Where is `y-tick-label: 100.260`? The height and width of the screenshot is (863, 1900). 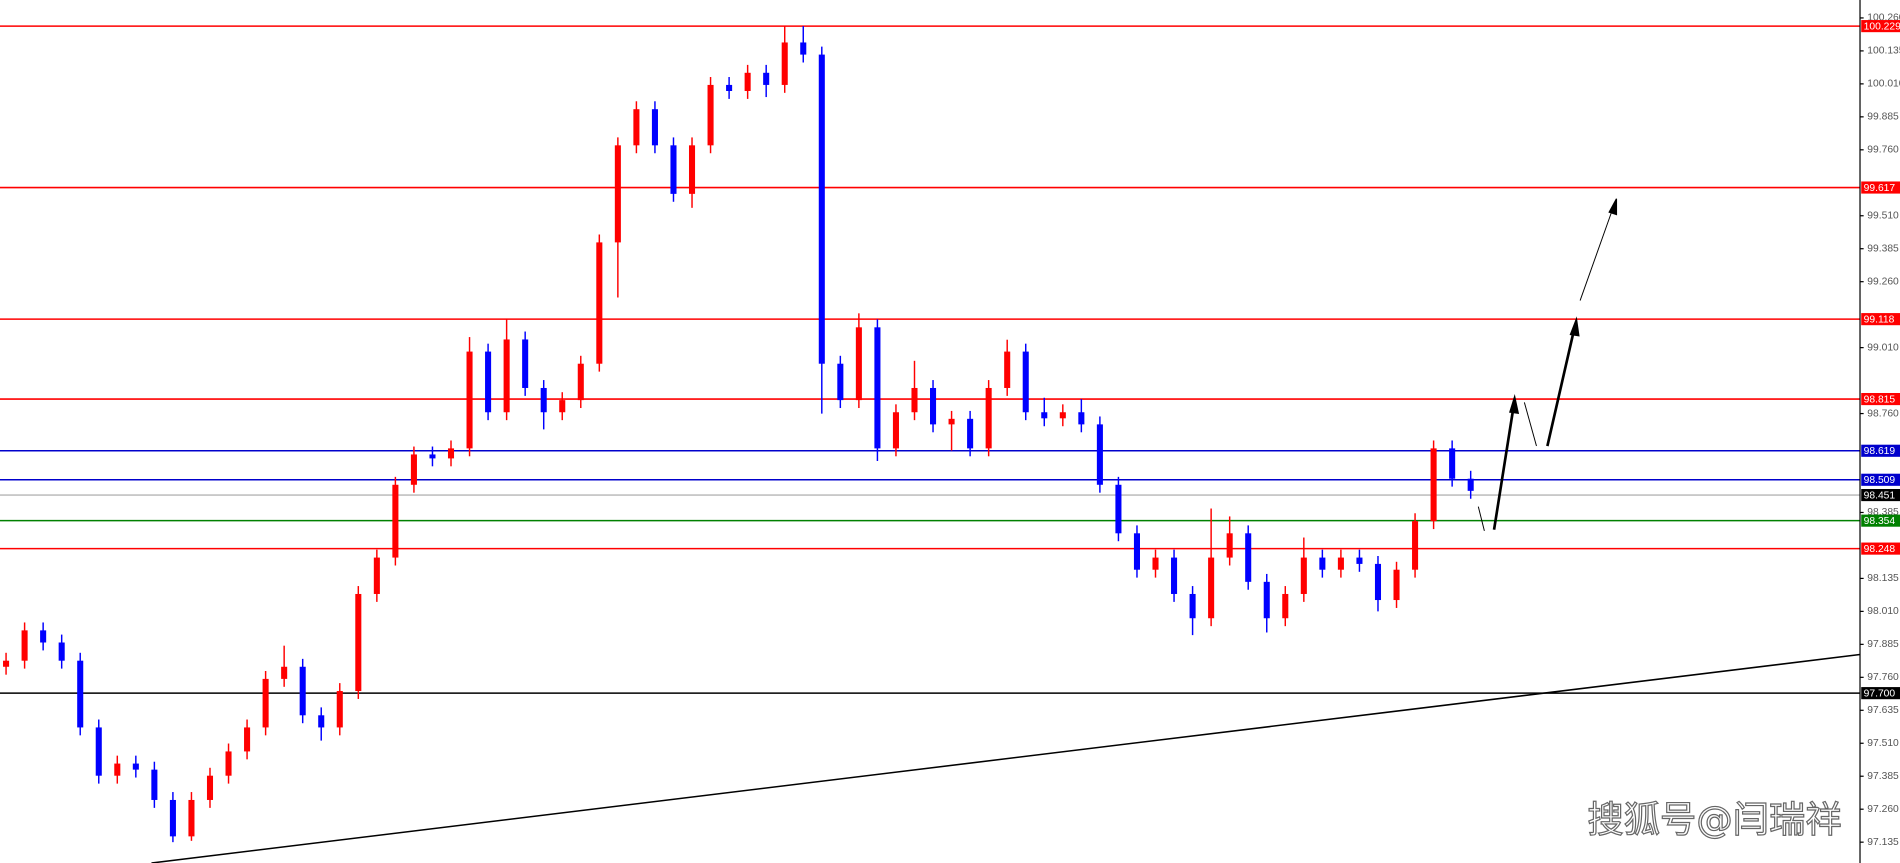 y-tick-label: 100.260 is located at coordinates (1883, 18).